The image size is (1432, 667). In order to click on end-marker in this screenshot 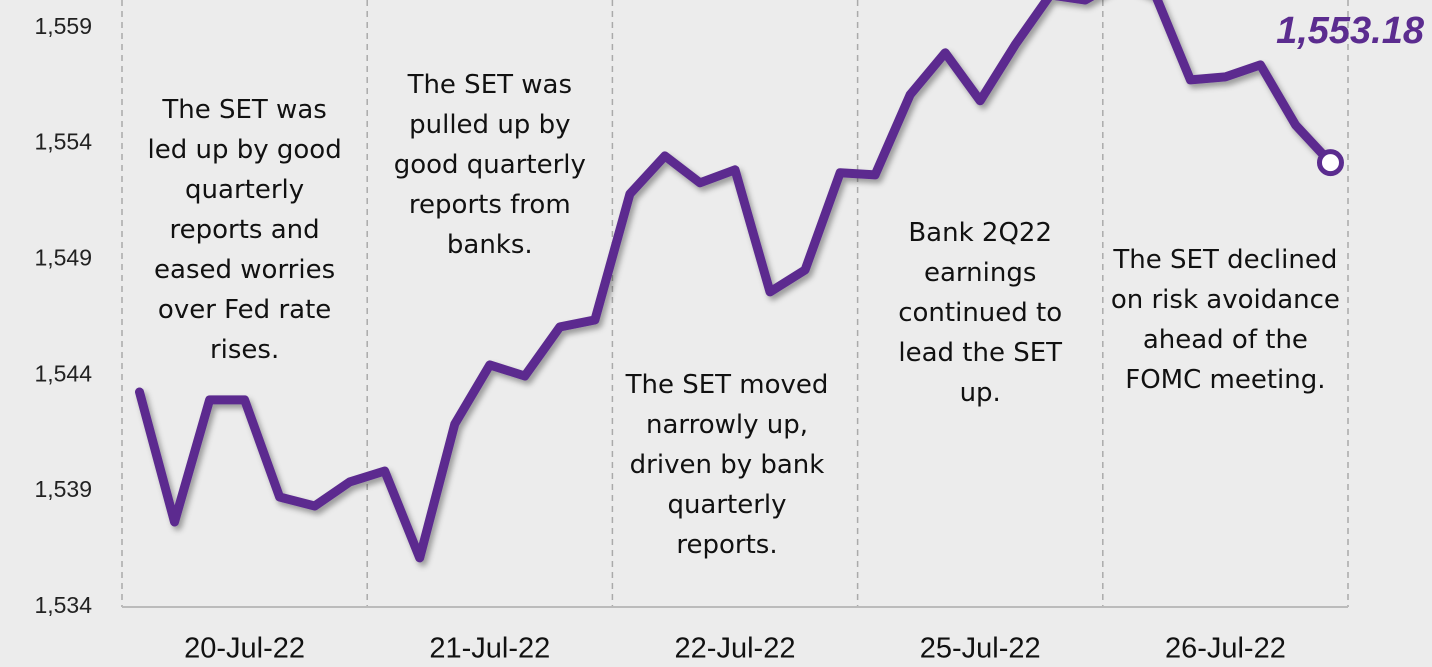, I will do `click(1330, 163)`.